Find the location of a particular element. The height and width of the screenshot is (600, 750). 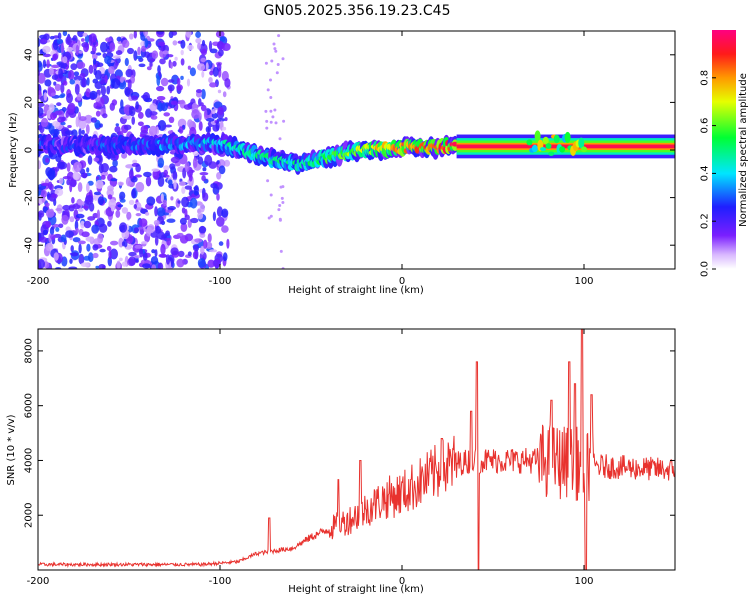

y-tick-label: 40 is located at coordinates (29, 54).